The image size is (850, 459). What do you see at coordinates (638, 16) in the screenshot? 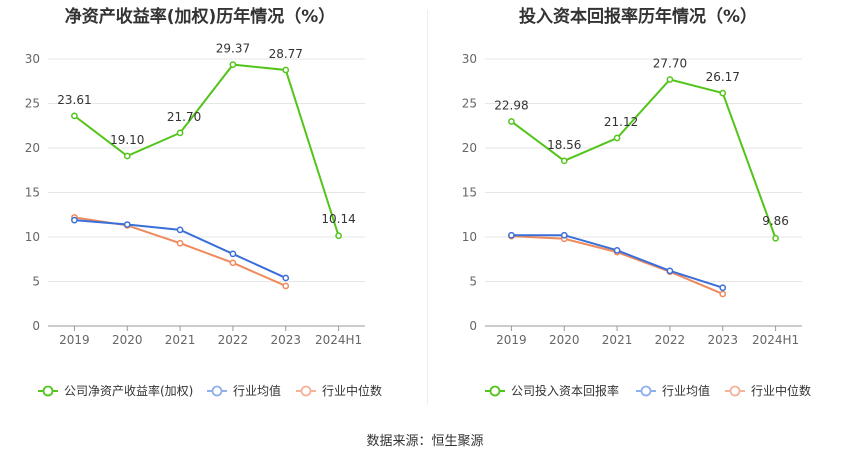
I see `chart-title: 投入资本回报率历年情况（%）` at bounding box center [638, 16].